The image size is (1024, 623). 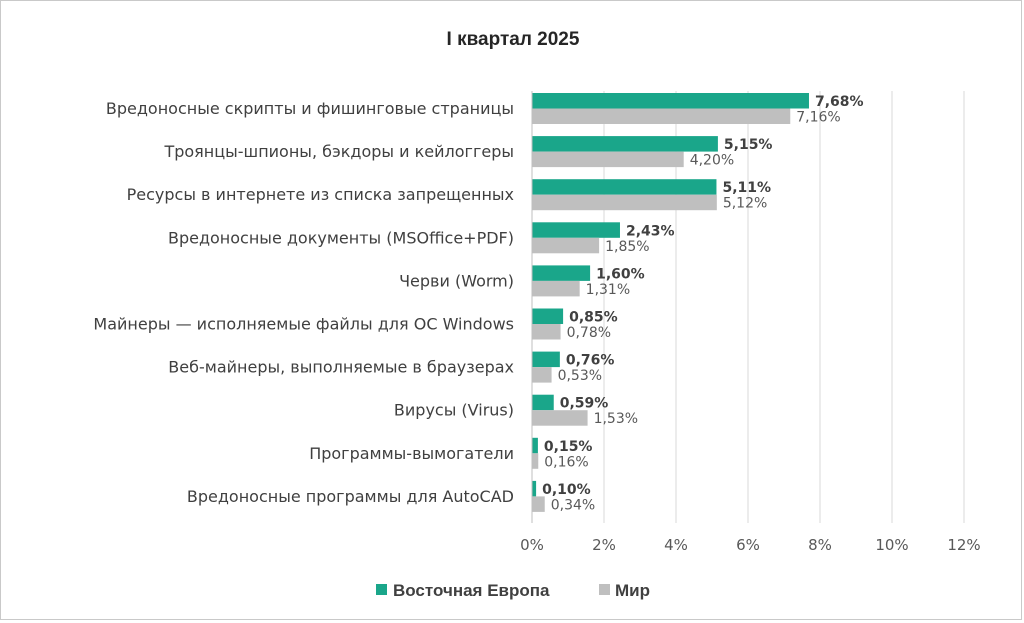 What do you see at coordinates (589, 333) in the screenshot?
I see `data-label-world: 0,78%` at bounding box center [589, 333].